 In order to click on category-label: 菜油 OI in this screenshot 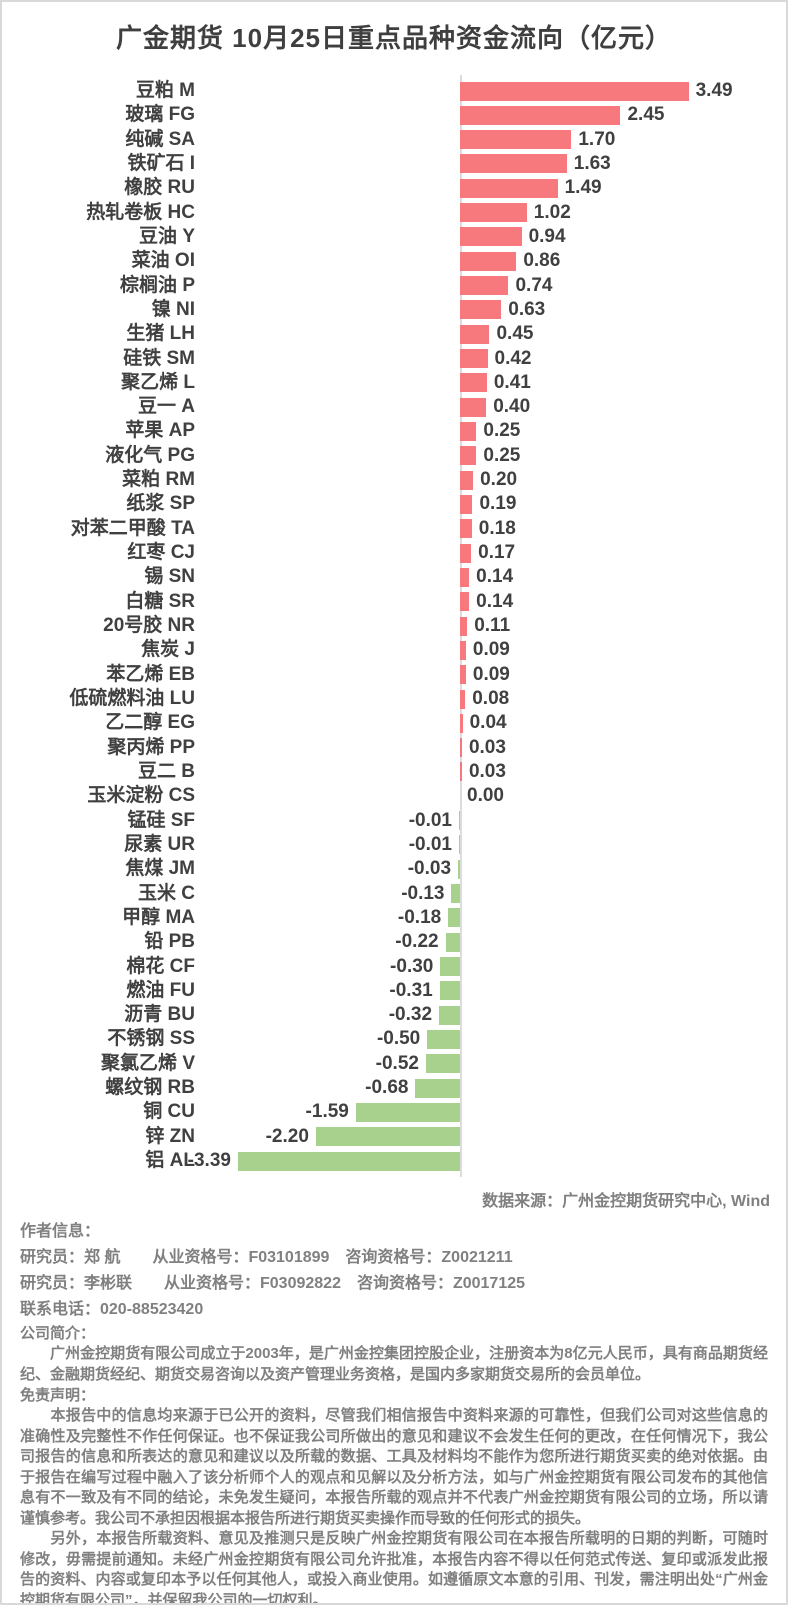, I will do `click(163, 261)`.